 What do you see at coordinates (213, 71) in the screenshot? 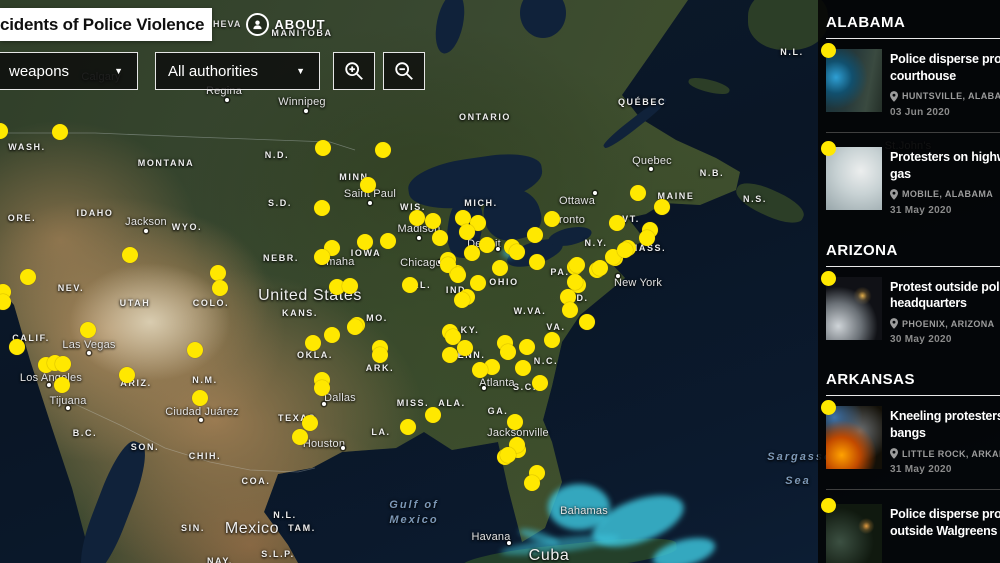
I see `authorities-filter-value: All authorities` at bounding box center [213, 71].